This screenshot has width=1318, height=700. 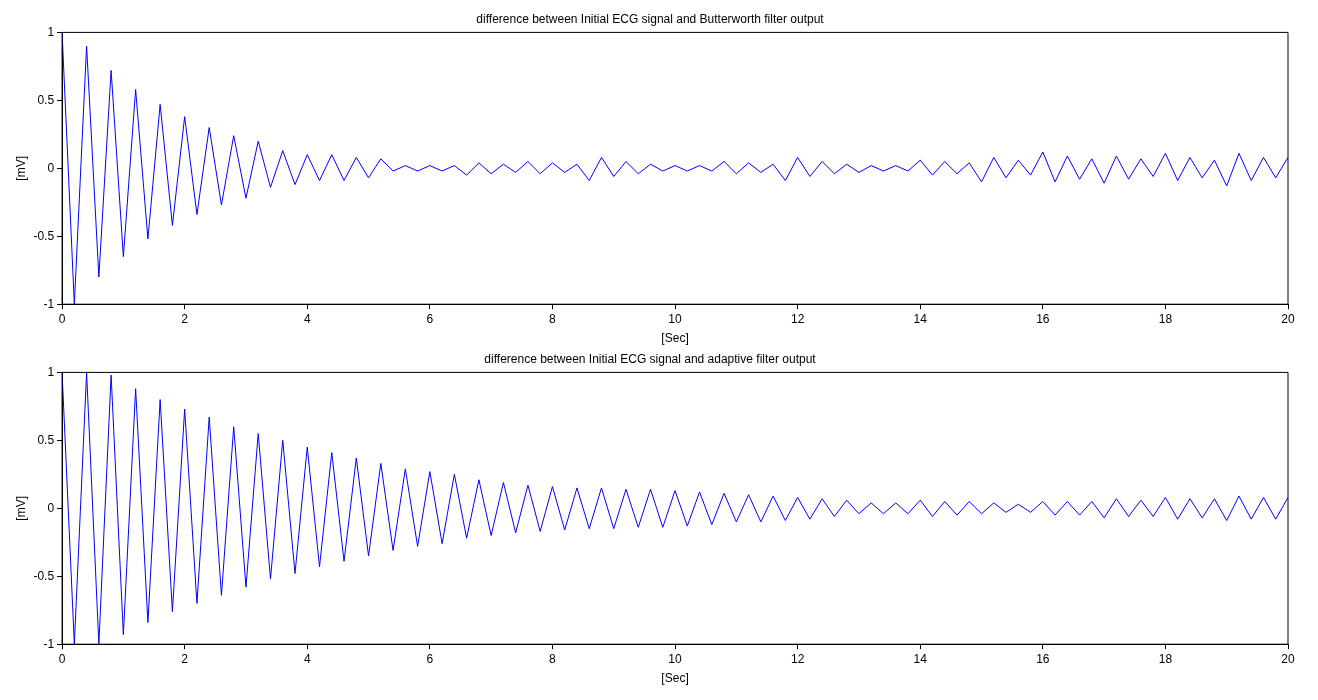 What do you see at coordinates (650, 18) in the screenshot?
I see `chart-title: difference between Initial ECG signal and Butterworth filter output` at bounding box center [650, 18].